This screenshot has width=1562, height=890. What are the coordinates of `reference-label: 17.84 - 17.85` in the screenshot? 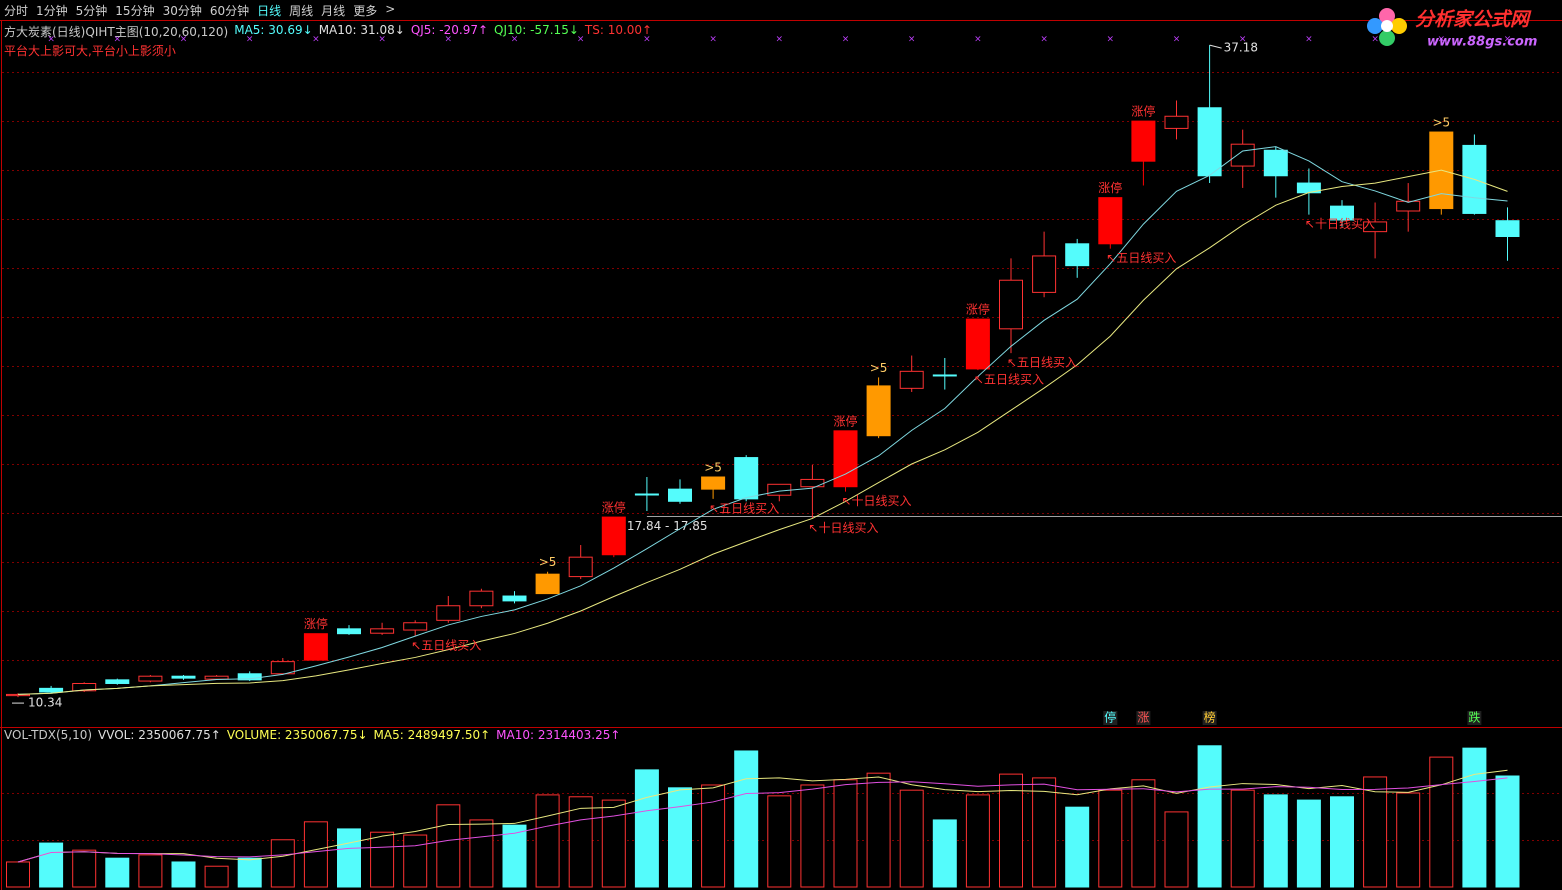 It's located at (667, 526).